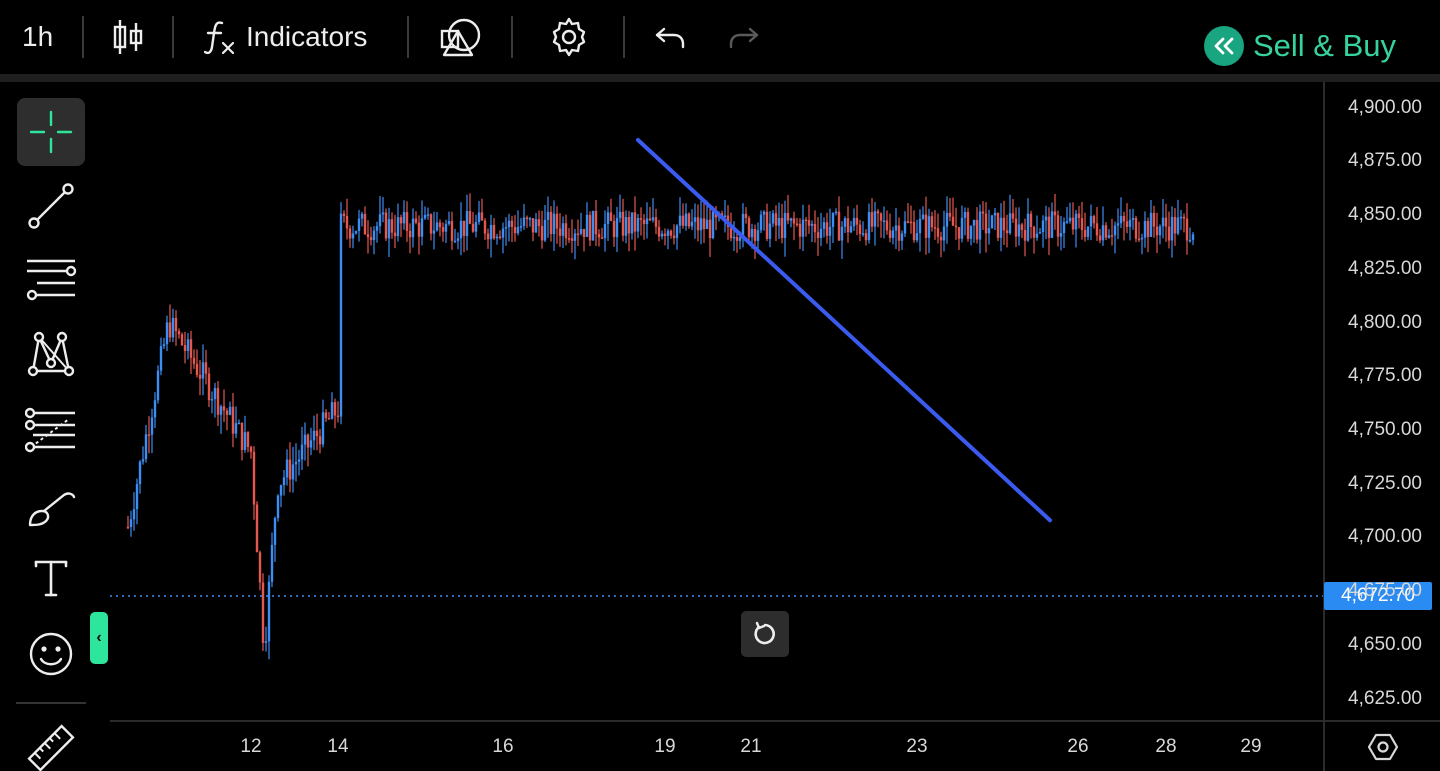 The image size is (1440, 771). I want to click on price-tick-label: 4,675.00, so click(1385, 591).